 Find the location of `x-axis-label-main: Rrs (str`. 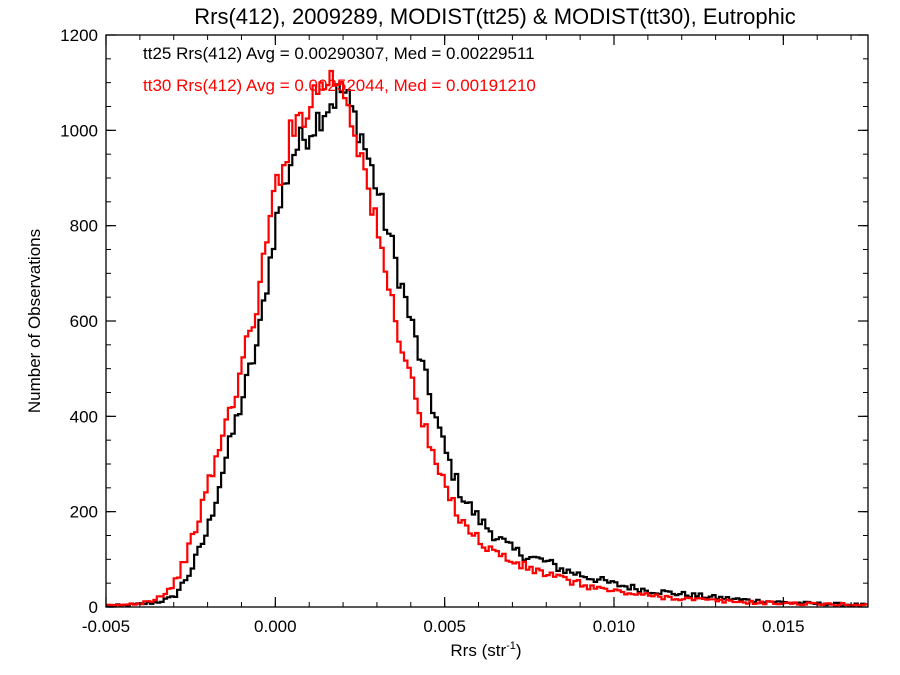

x-axis-label-main: Rrs (str is located at coordinates (478, 650).